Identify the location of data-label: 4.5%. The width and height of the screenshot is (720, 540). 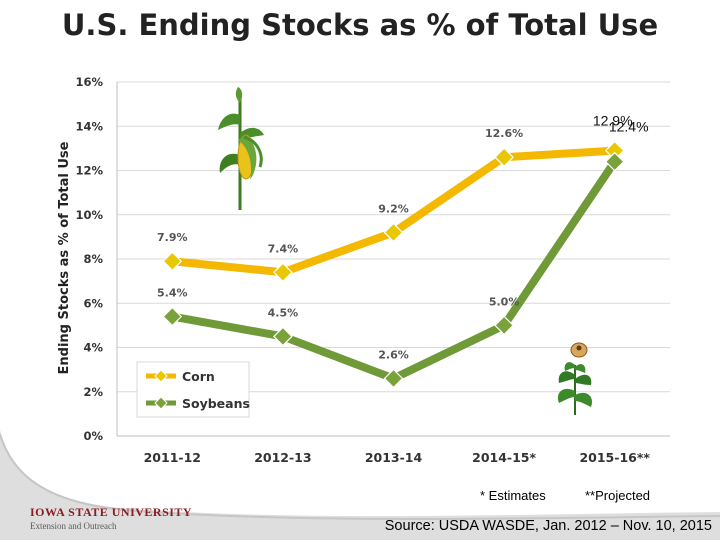
(283, 312).